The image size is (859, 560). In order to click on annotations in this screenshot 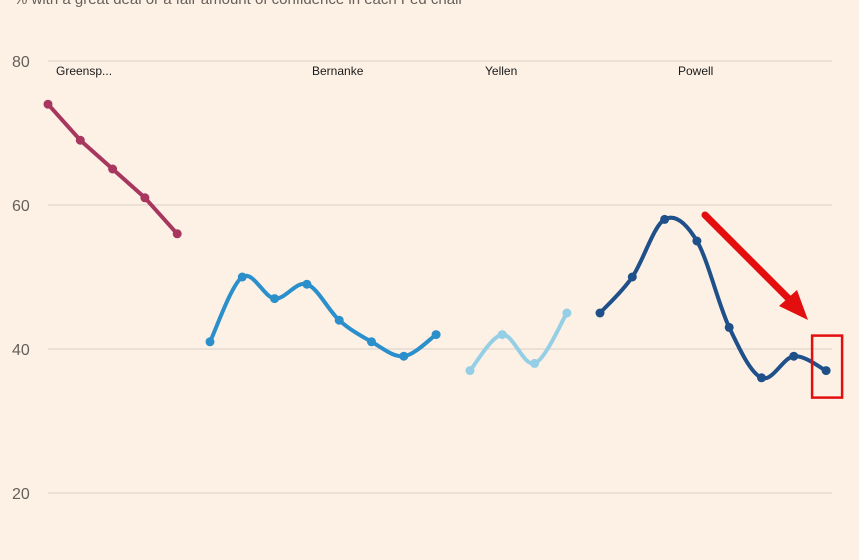, I will do `click(772, 305)`.